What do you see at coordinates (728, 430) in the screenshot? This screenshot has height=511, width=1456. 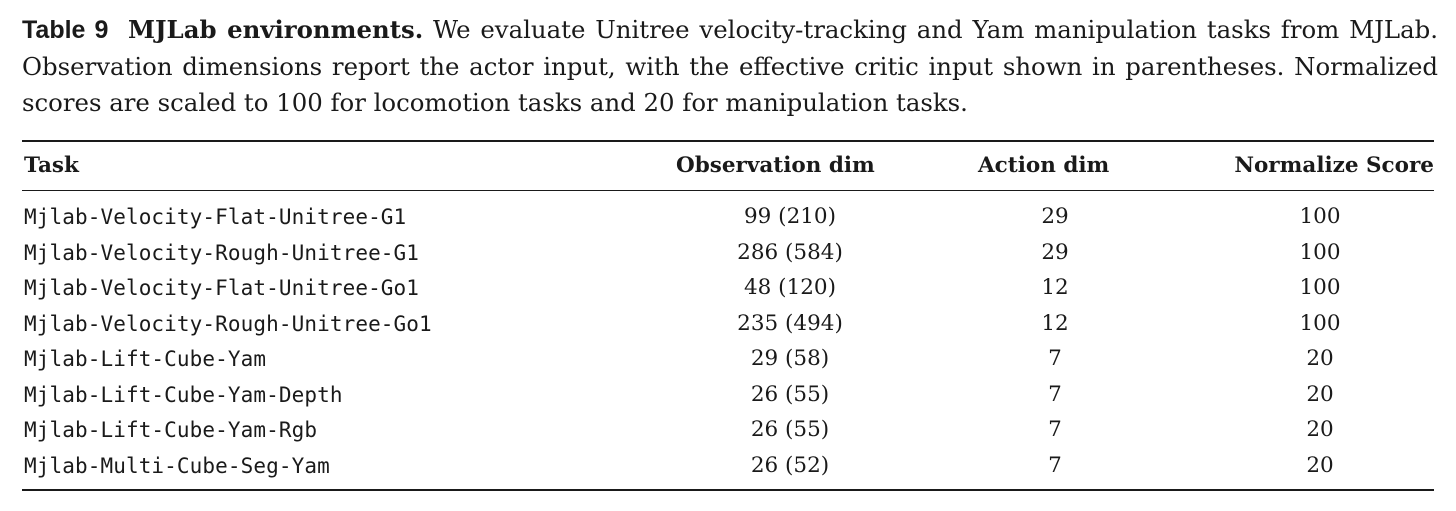 I see `table-row: Mjlab-Lift-Cube-Yam-Rgb 26 (55) 7 20` at bounding box center [728, 430].